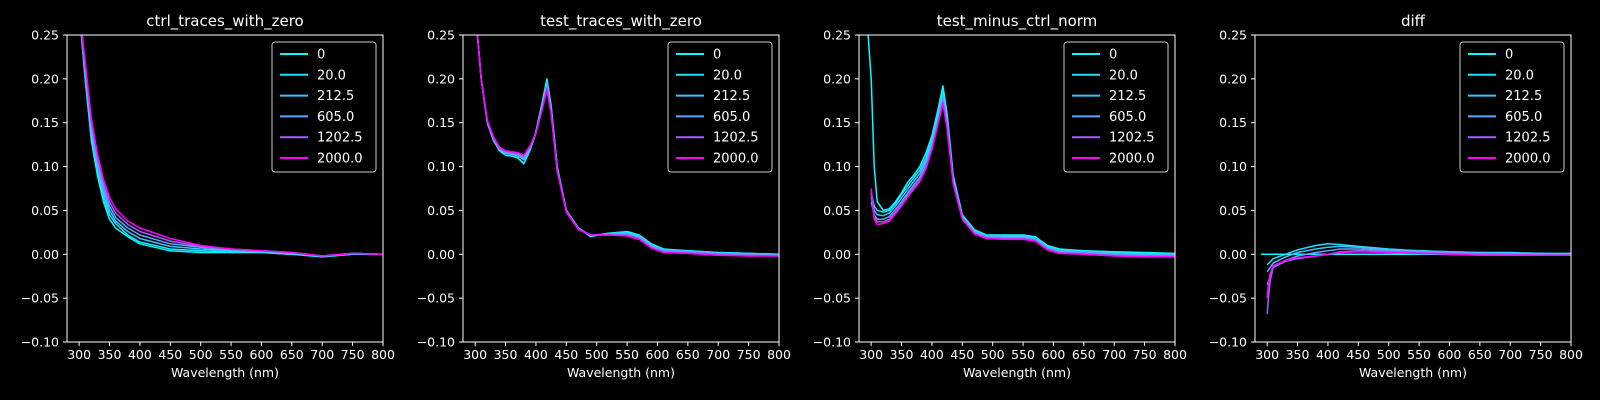 Image resolution: width=1600 pixels, height=400 pixels. What do you see at coordinates (1017, 21) in the screenshot?
I see `panel-title: test_minus_ctrl_norm` at bounding box center [1017, 21].